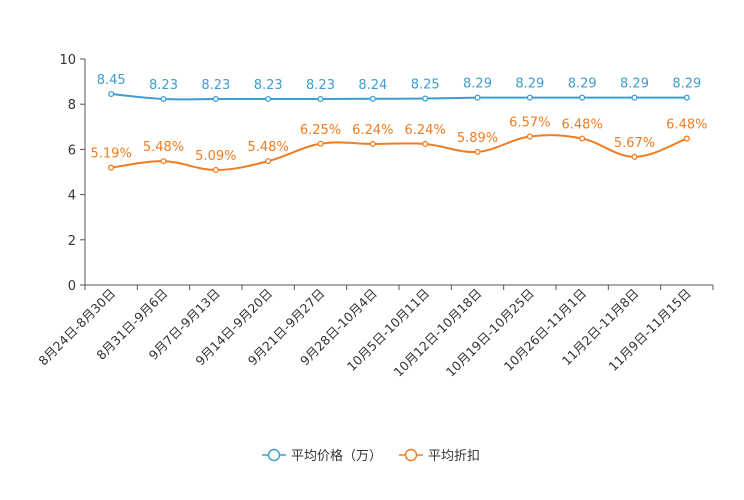 The image size is (744, 500). What do you see at coordinates (437, 333) in the screenshot?
I see `x-tick-label: 10月12日-10月18日` at bounding box center [437, 333].